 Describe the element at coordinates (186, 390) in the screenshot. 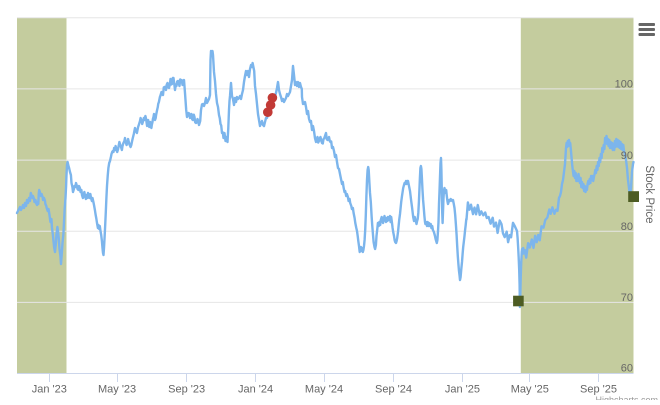

I see `svg-text: Sep '23` at that location.